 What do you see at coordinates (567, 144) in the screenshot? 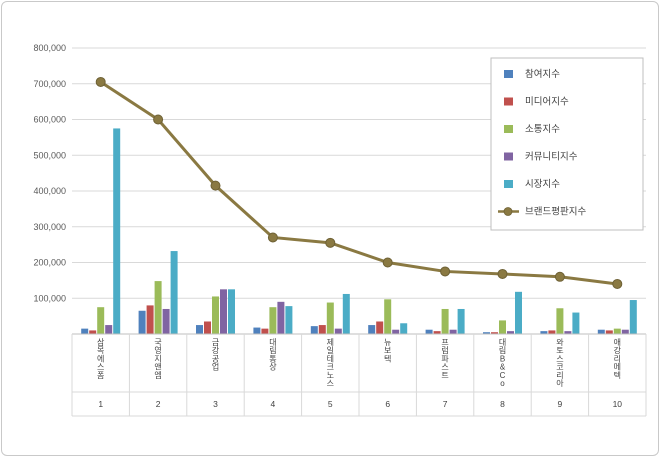
I see `legend-box` at bounding box center [567, 144].